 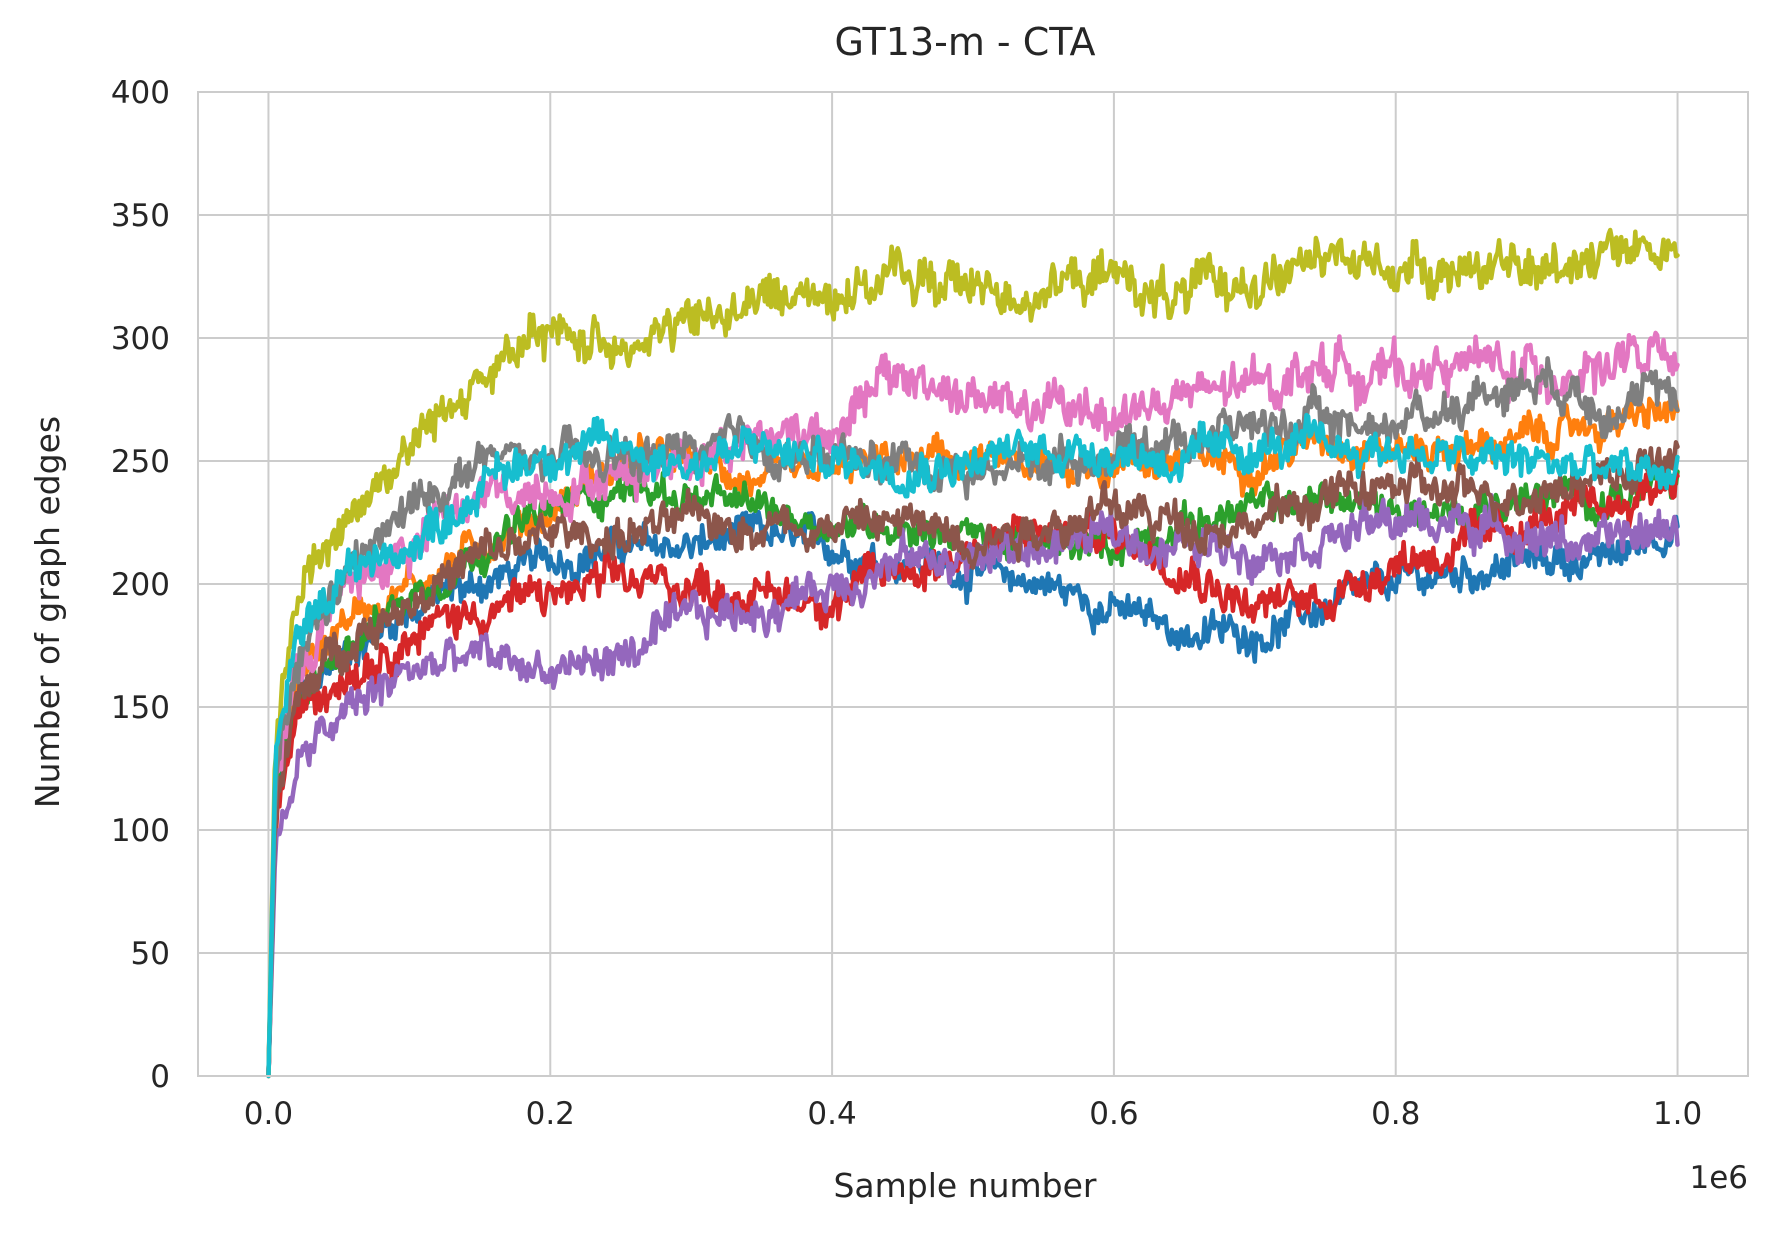 I want to click on y-axis-ticks: 0 50 100 150 200 250 300 350 400, so click(x=140, y=585).